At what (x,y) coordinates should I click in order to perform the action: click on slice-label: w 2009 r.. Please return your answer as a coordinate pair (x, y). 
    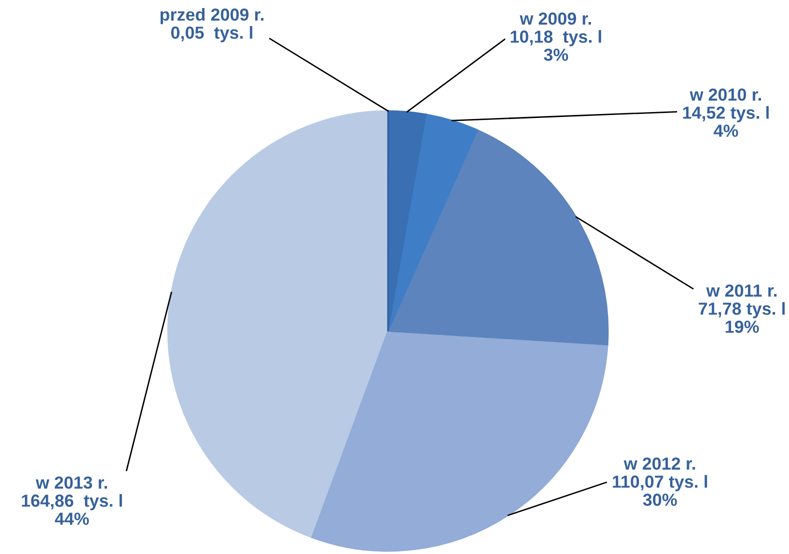
    Looking at the image, I should click on (556, 18).